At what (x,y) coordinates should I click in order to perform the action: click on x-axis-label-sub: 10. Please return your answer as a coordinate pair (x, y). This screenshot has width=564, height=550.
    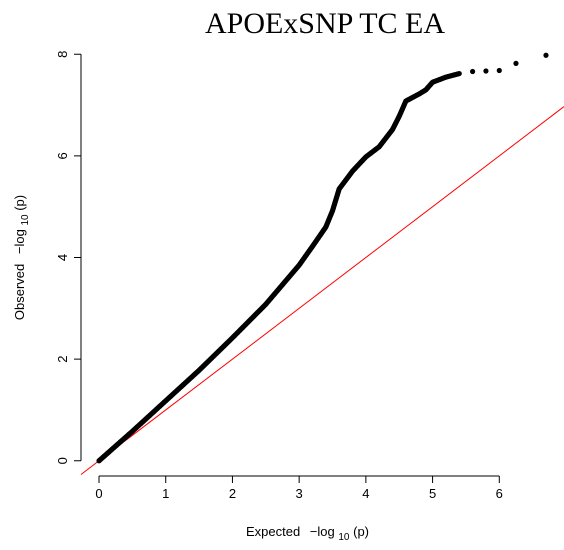
    Looking at the image, I should click on (344, 537).